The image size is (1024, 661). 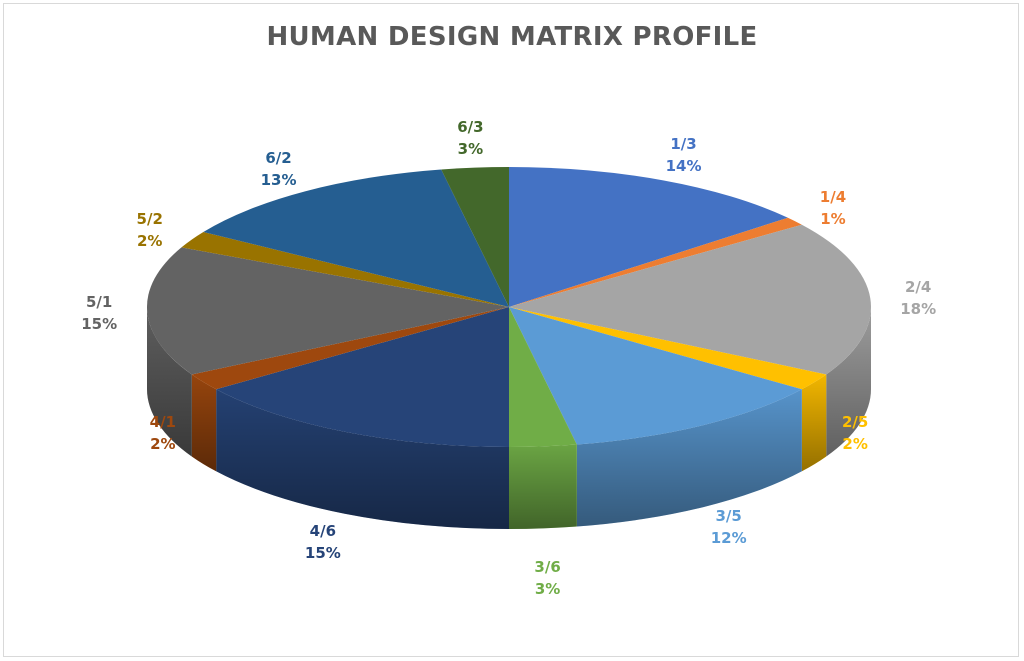 What do you see at coordinates (470, 138) in the screenshot?
I see `data-label-6-3: 6/3 3%` at bounding box center [470, 138].